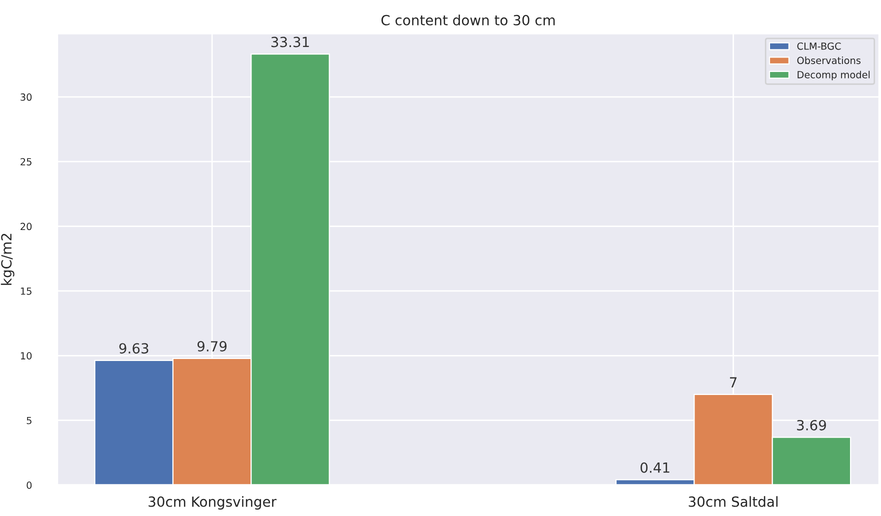 The width and height of the screenshot is (881, 516). I want to click on y-tick-label: 0, so click(29, 485).